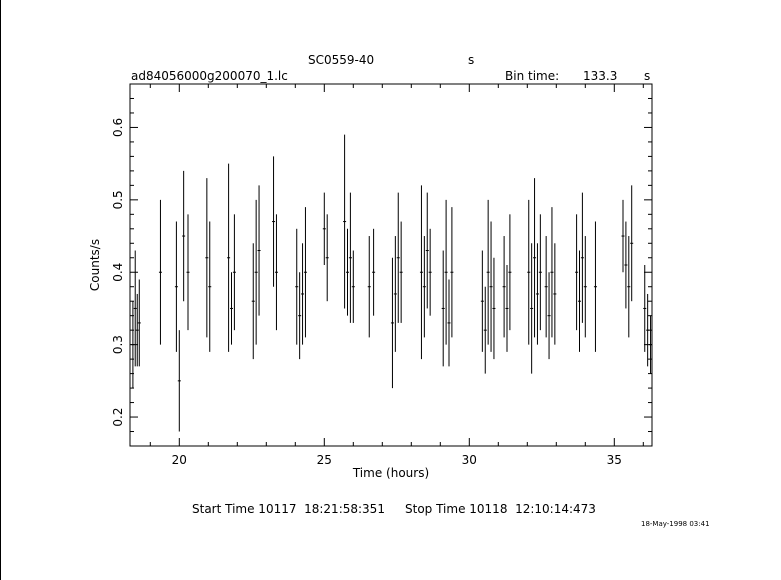  What do you see at coordinates (0, 290) in the screenshot?
I see `window-left-edge` at bounding box center [0, 290].